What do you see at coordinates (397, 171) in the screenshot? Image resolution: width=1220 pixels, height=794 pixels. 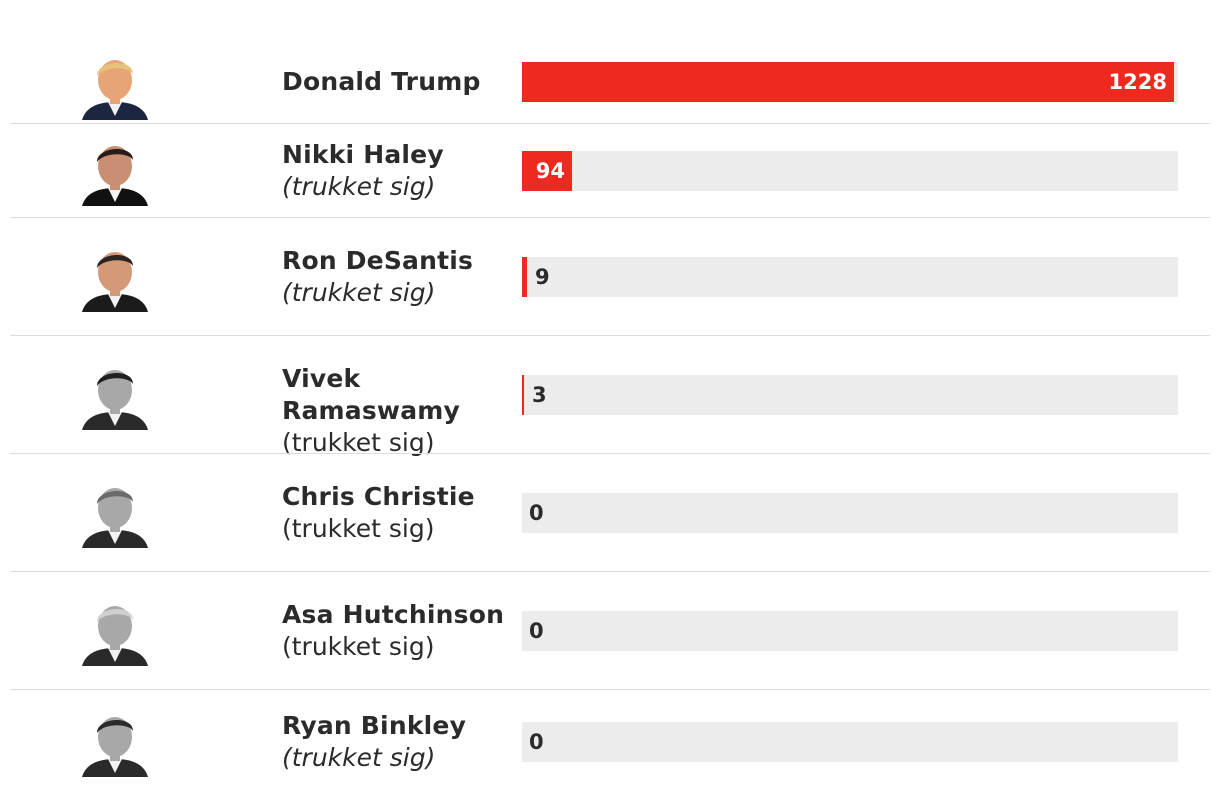 I see `candidate-label: Nikki Haley (trukket sig)` at bounding box center [397, 171].